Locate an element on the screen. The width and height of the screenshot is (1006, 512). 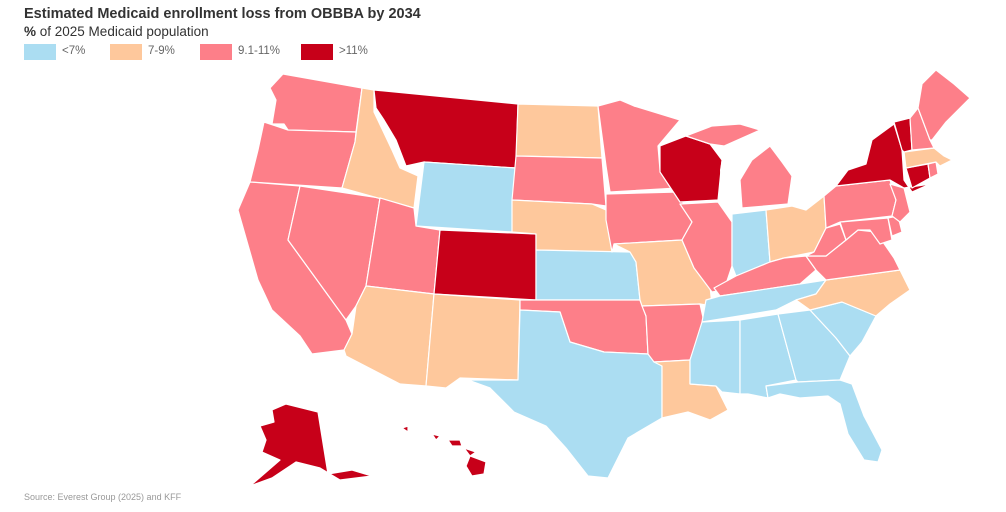
state-kansas is located at coordinates (588, 275).